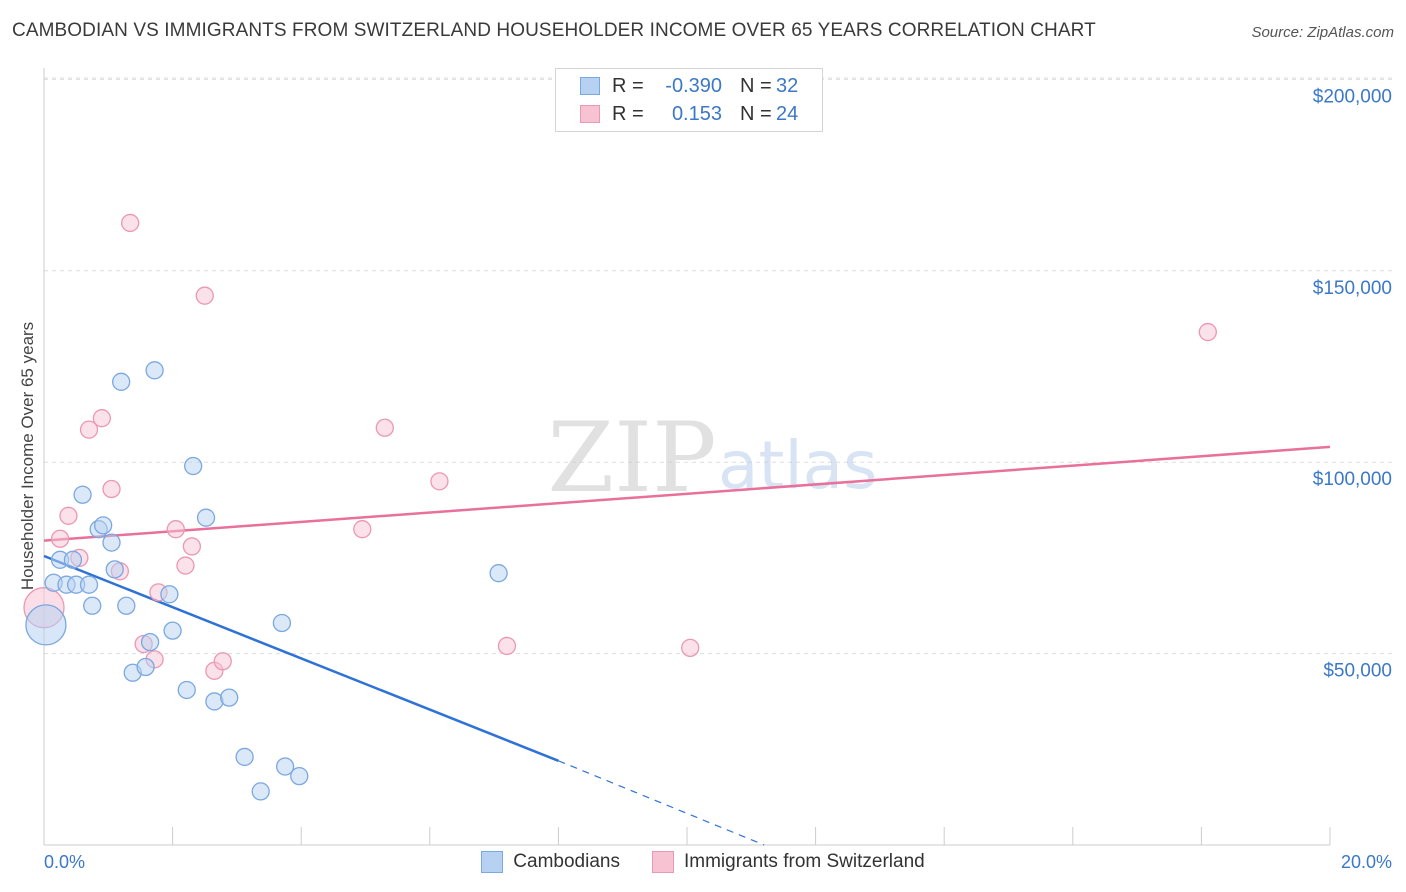  What do you see at coordinates (693, 85) in the screenshot?
I see `legend-r-value: -0.390` at bounding box center [693, 85].